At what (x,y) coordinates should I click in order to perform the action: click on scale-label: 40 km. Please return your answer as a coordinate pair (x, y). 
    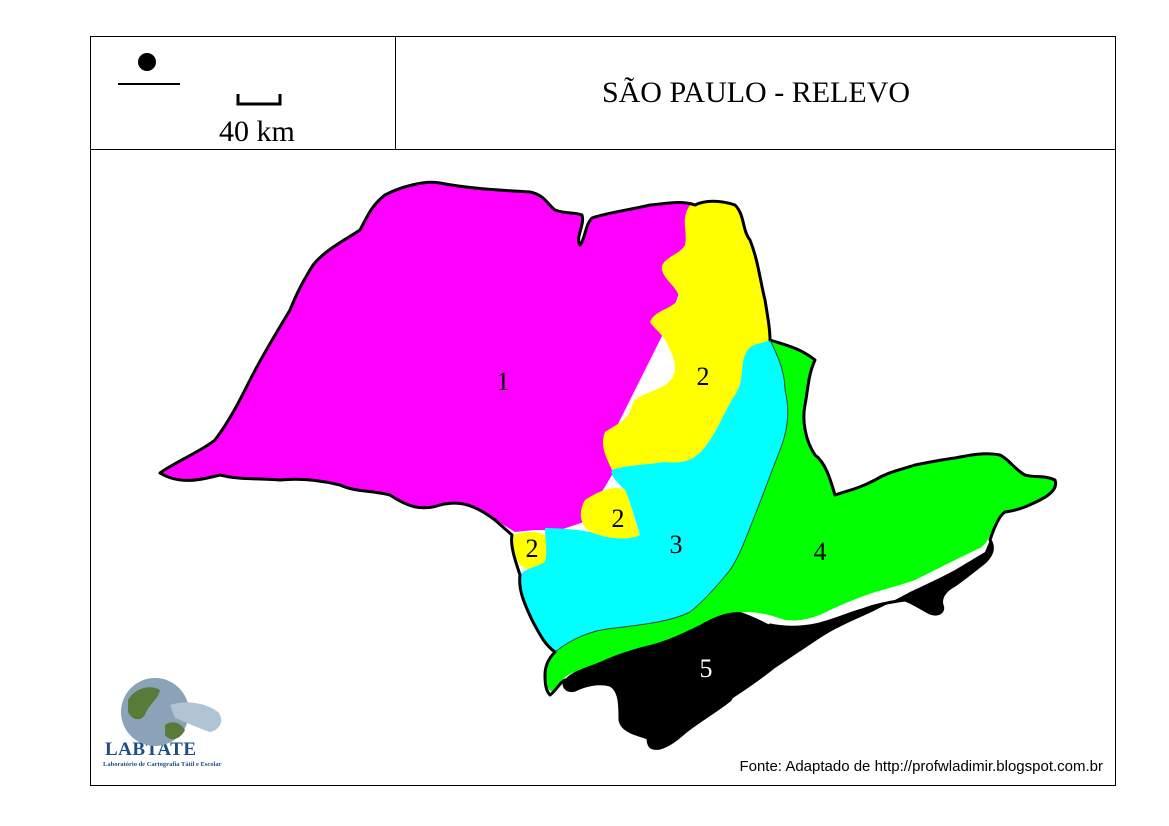
    Looking at the image, I should click on (257, 131).